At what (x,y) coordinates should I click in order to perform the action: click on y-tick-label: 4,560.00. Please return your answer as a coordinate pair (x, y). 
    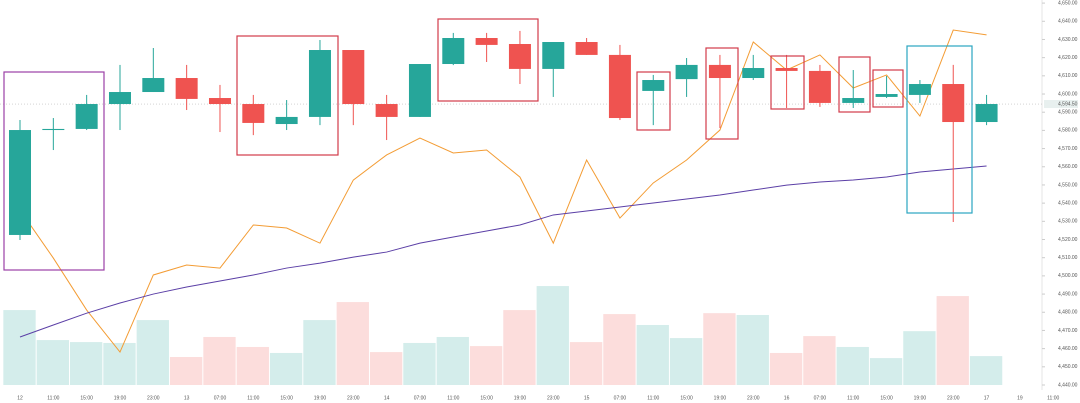
    Looking at the image, I should click on (1068, 167).